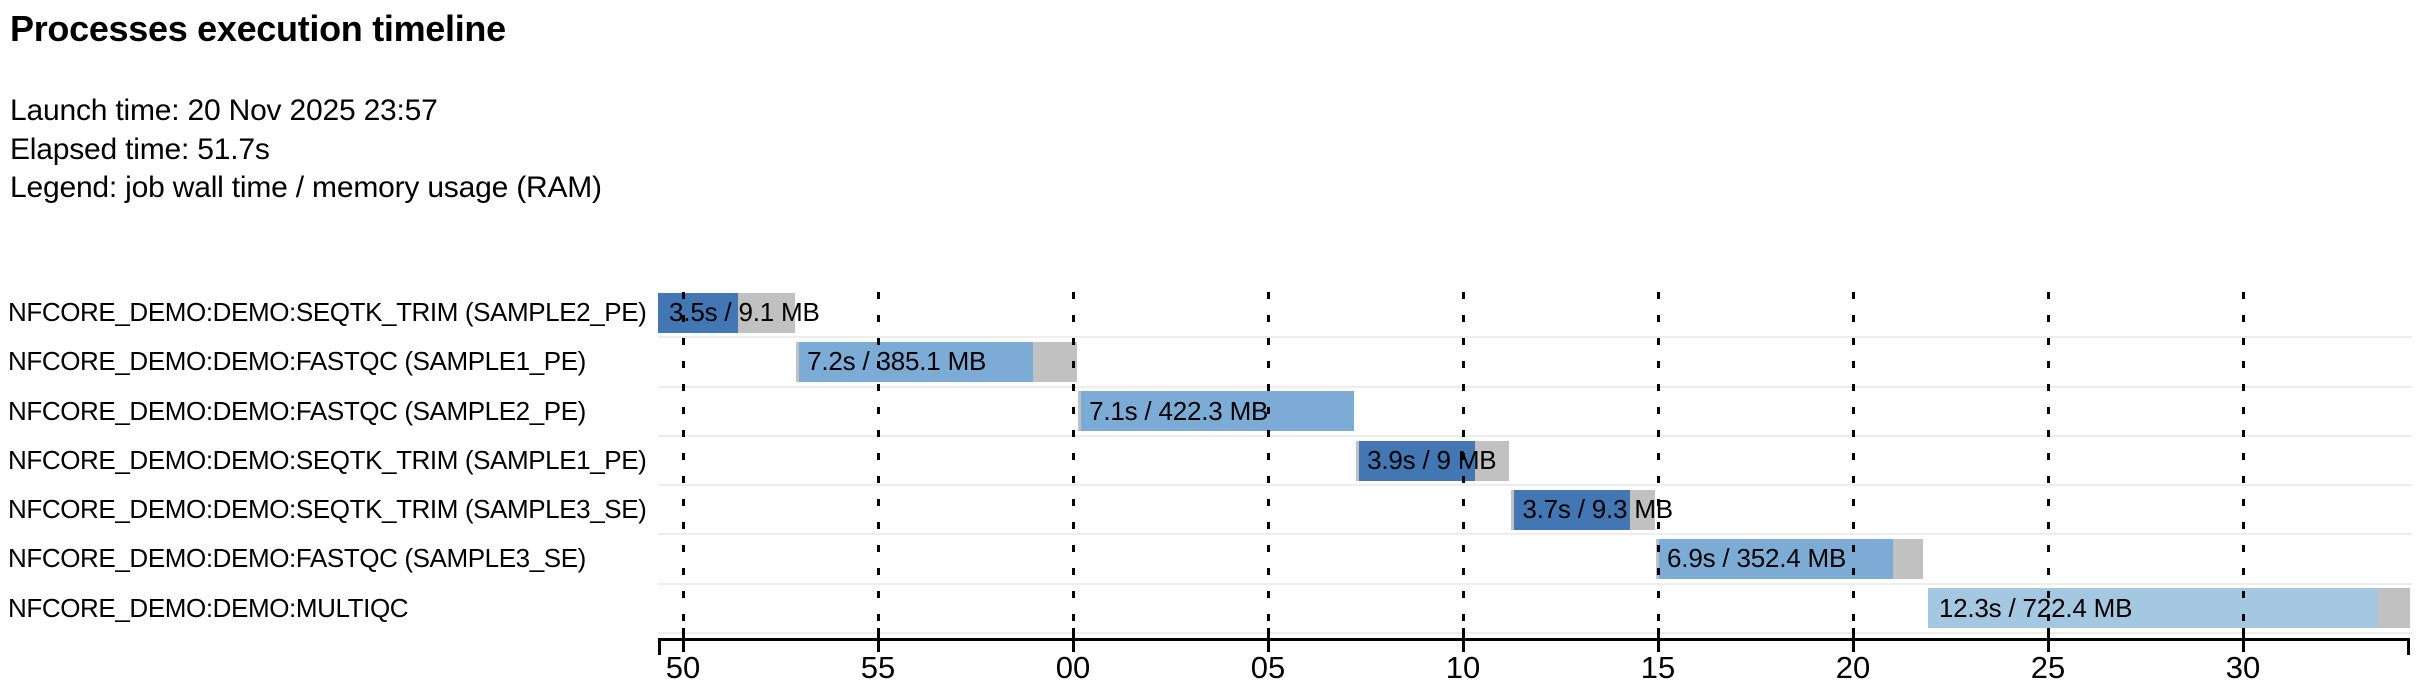 The width and height of the screenshot is (2432, 698). I want to click on process-label: NFCORE_DEMO:DEMO:SEQTK_TRIM (SAMPLE2_PE), so click(327, 312).